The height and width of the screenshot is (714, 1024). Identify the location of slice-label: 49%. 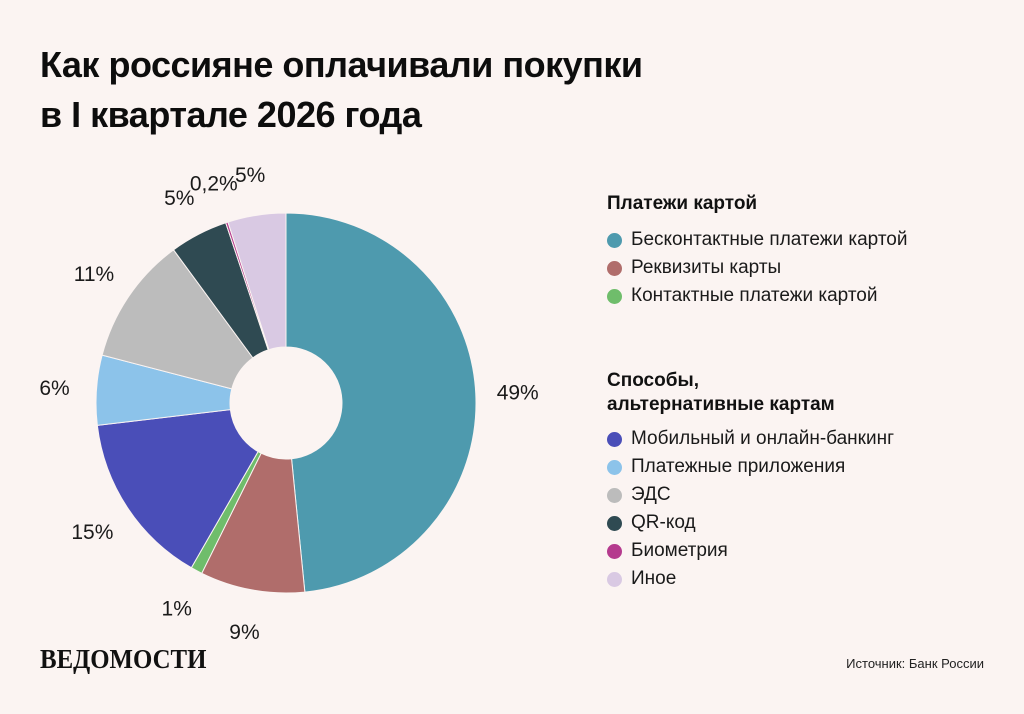
(518, 392).